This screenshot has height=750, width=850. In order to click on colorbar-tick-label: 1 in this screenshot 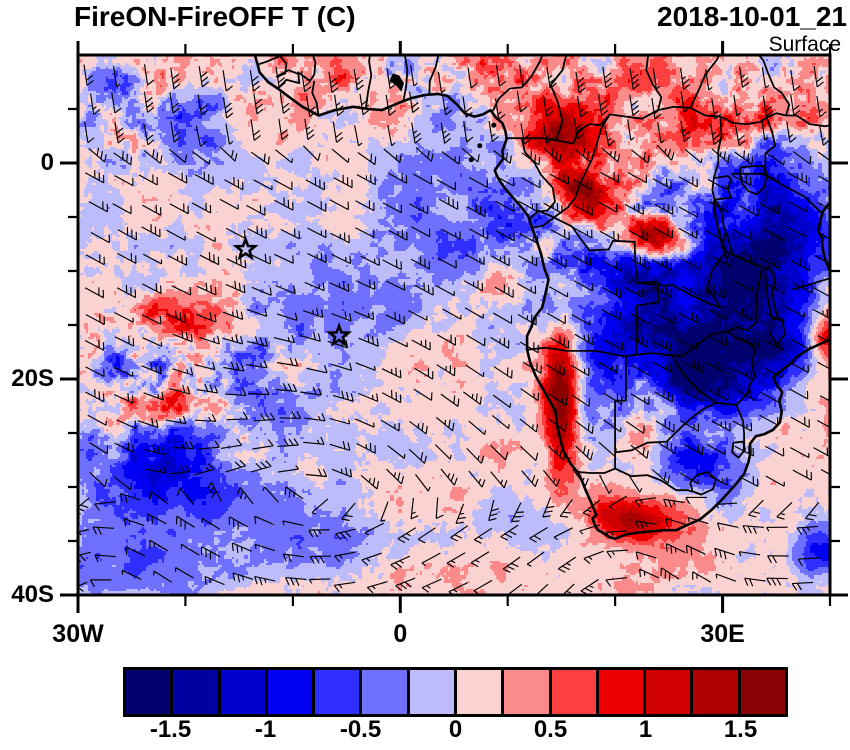, I will do `click(645, 729)`.